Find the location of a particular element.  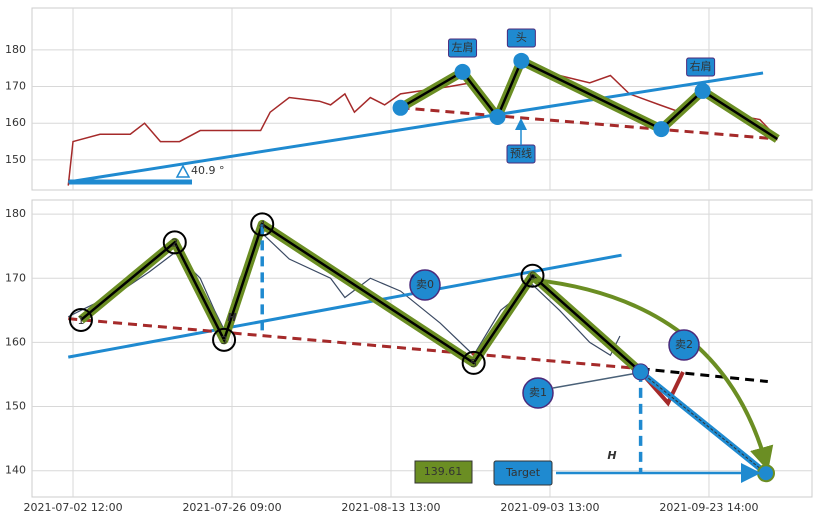

target-value-box is located at coordinates (443, 472).